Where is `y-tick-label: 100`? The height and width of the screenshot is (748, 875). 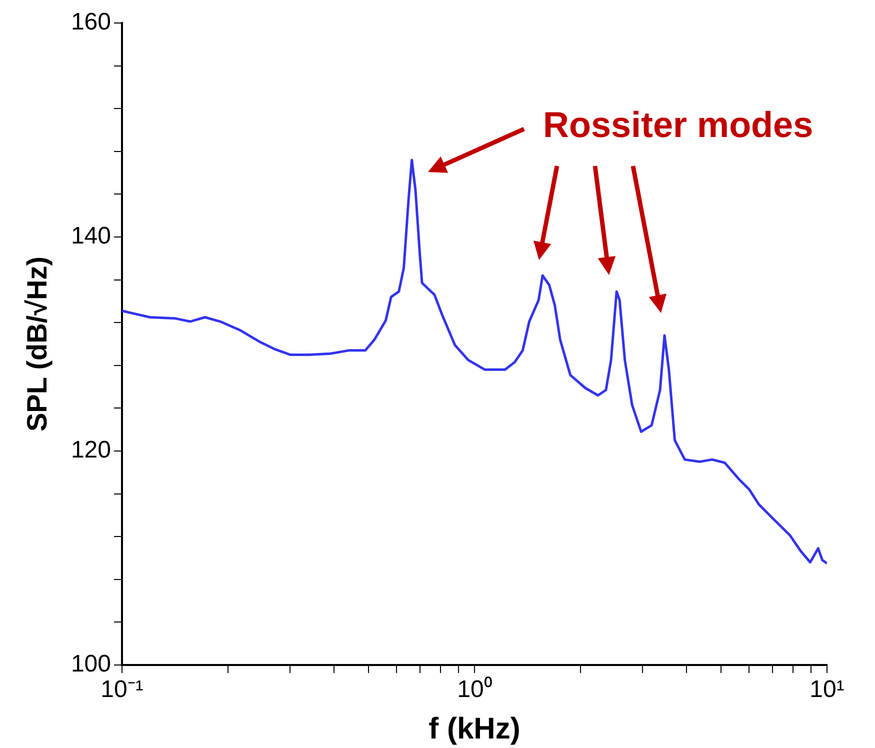 y-tick-label: 100 is located at coordinates (90, 664).